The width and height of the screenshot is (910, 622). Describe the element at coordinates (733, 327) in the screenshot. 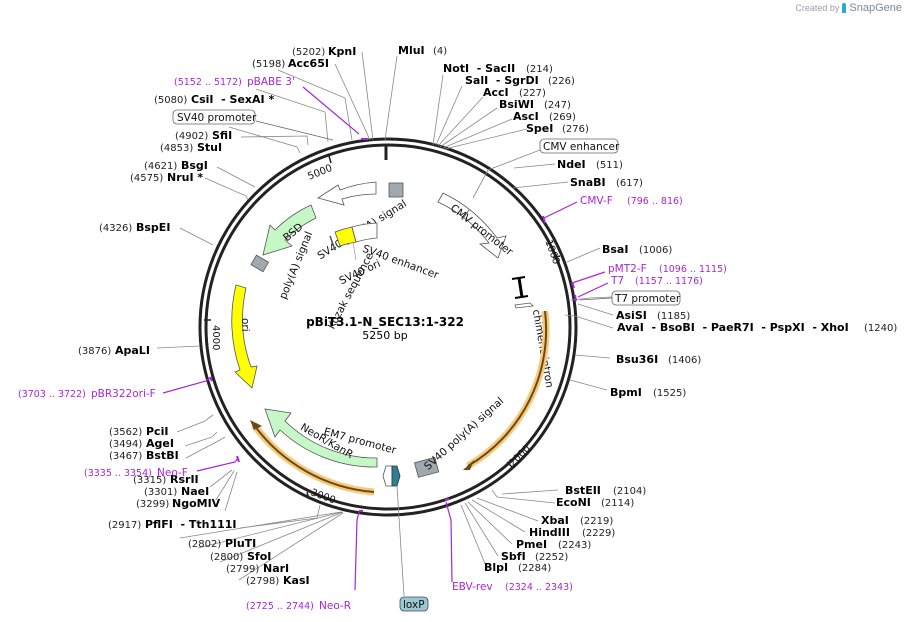

I see `avai-group-label: AvaI - BsoBI - PaeR7I - PspXI - XhoI` at that location.